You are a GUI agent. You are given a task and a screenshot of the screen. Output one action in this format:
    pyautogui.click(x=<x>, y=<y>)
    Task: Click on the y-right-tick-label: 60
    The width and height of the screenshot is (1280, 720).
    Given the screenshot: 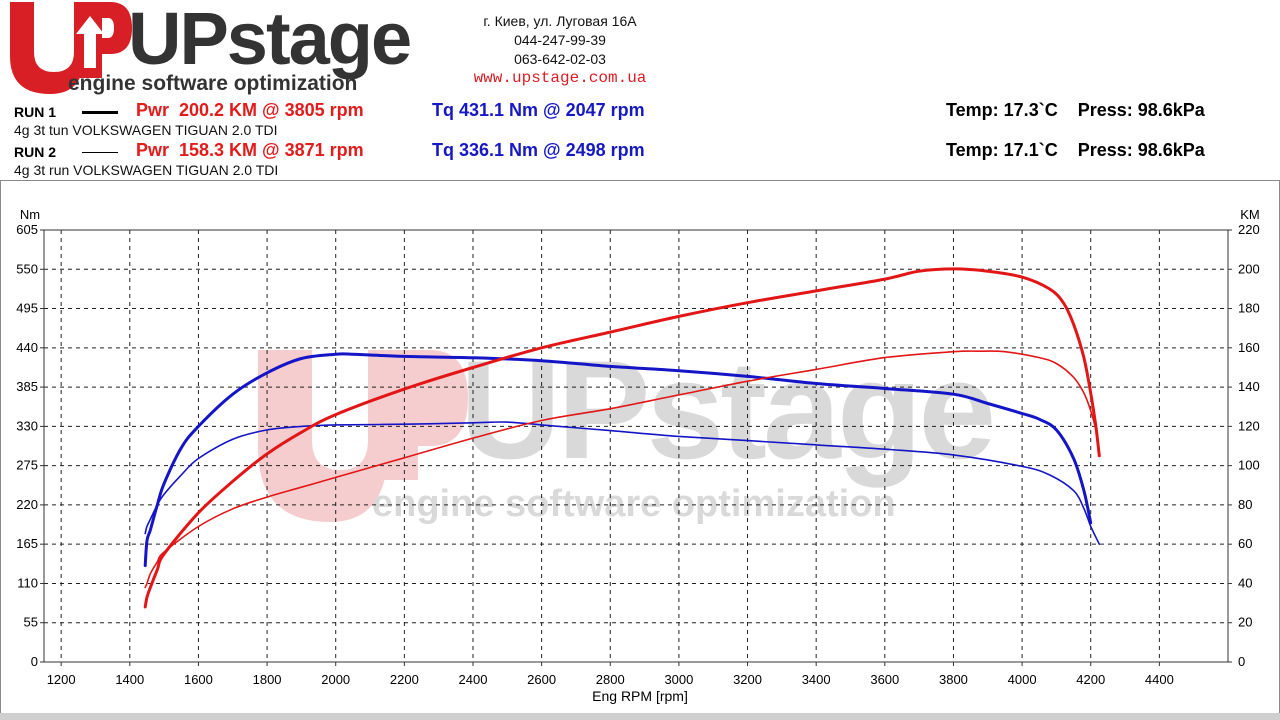 What is the action you would take?
    pyautogui.click(x=1245, y=543)
    